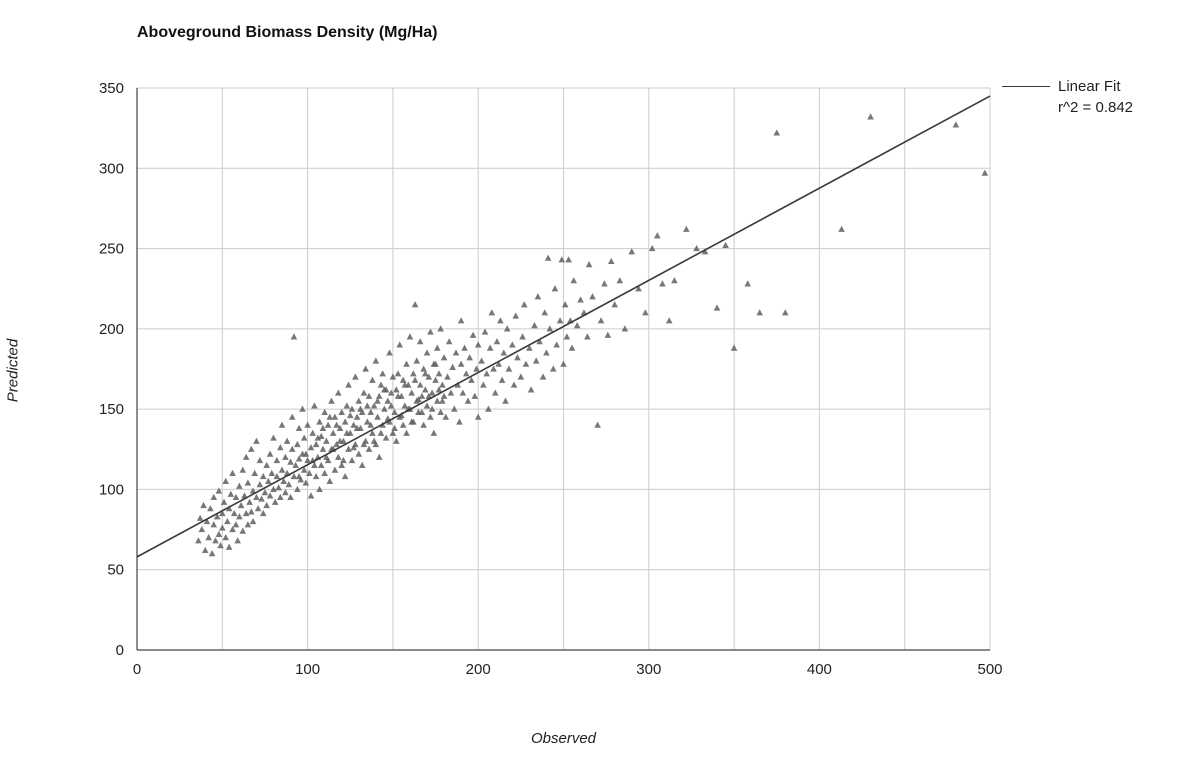 The height and width of the screenshot is (775, 1200). I want to click on legend-r-squared: r^2 = 0.842, so click(1096, 107).